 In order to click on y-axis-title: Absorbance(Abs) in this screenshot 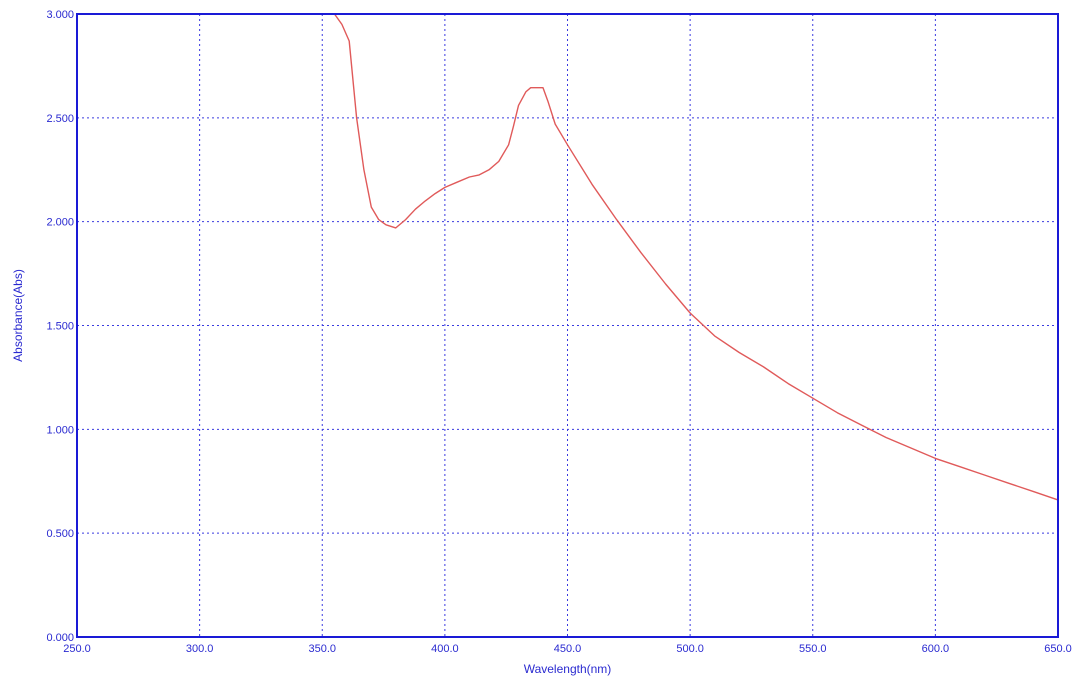, I will do `click(18, 315)`.